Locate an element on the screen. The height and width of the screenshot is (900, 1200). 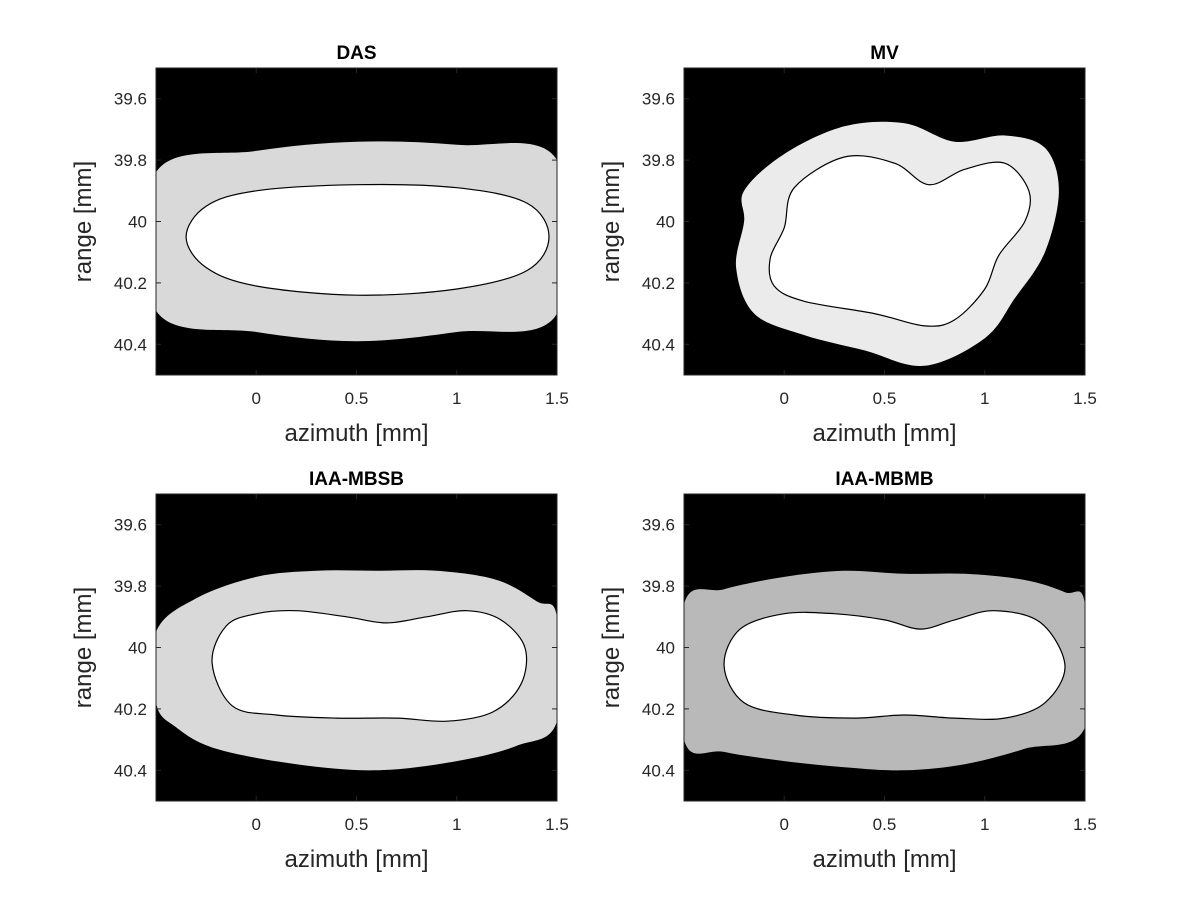
chart-title: DAS is located at coordinates (356, 53).